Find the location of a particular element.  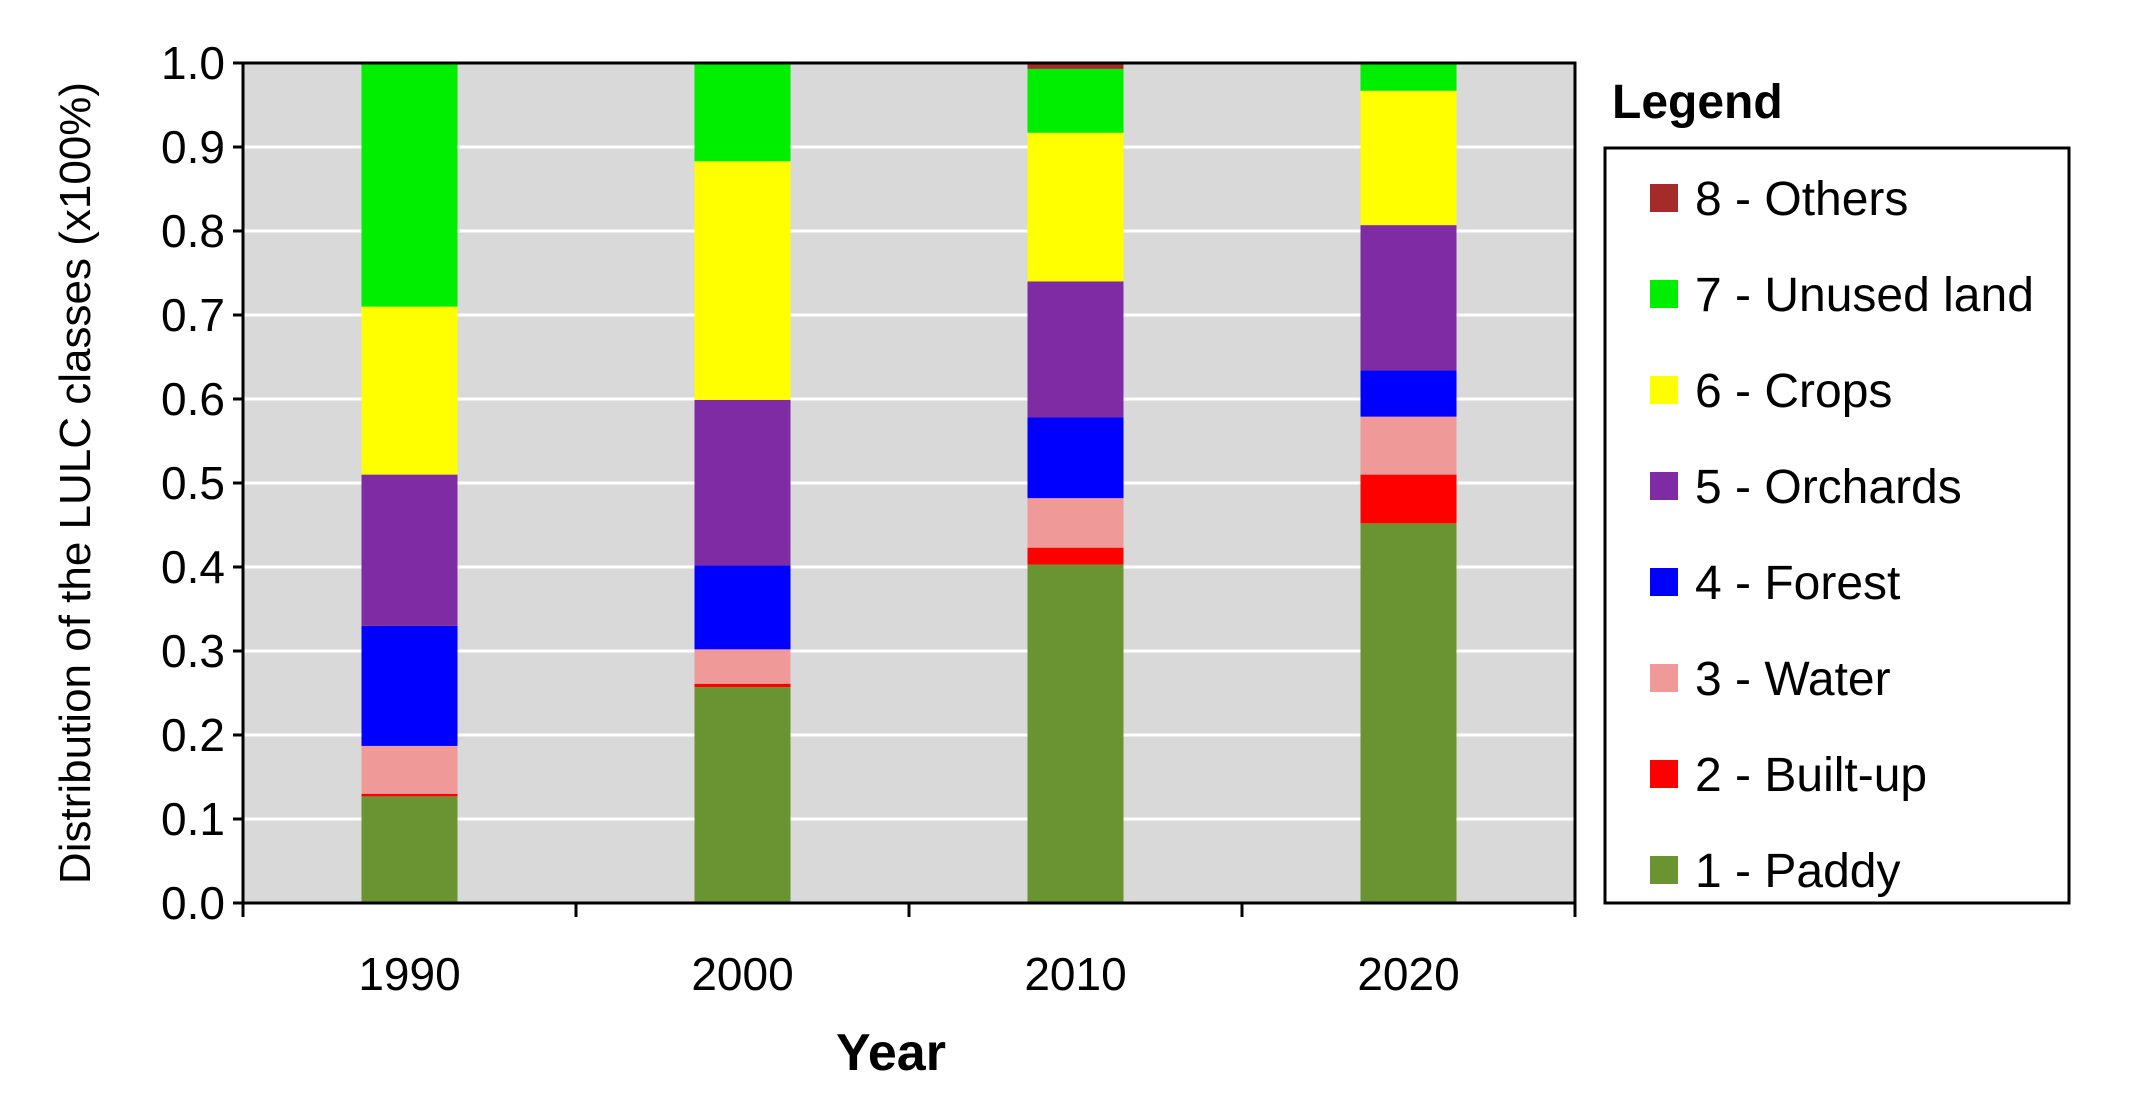

y-tick-label: 0.8 is located at coordinates (193, 231).